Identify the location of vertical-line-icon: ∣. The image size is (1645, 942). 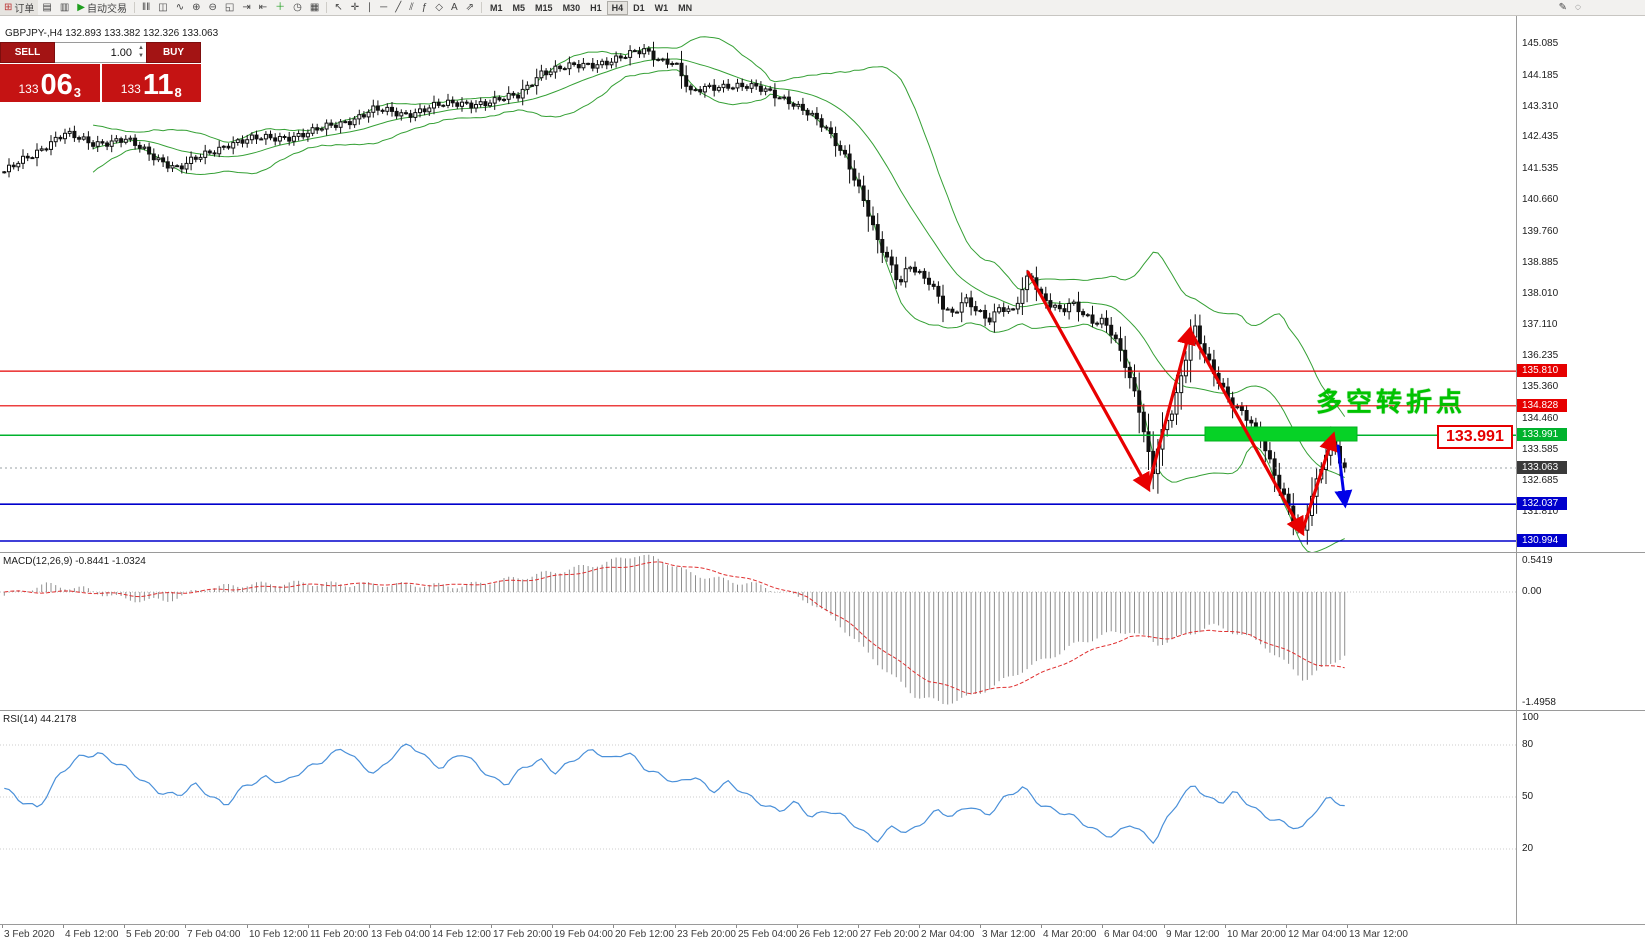
(369, 7).